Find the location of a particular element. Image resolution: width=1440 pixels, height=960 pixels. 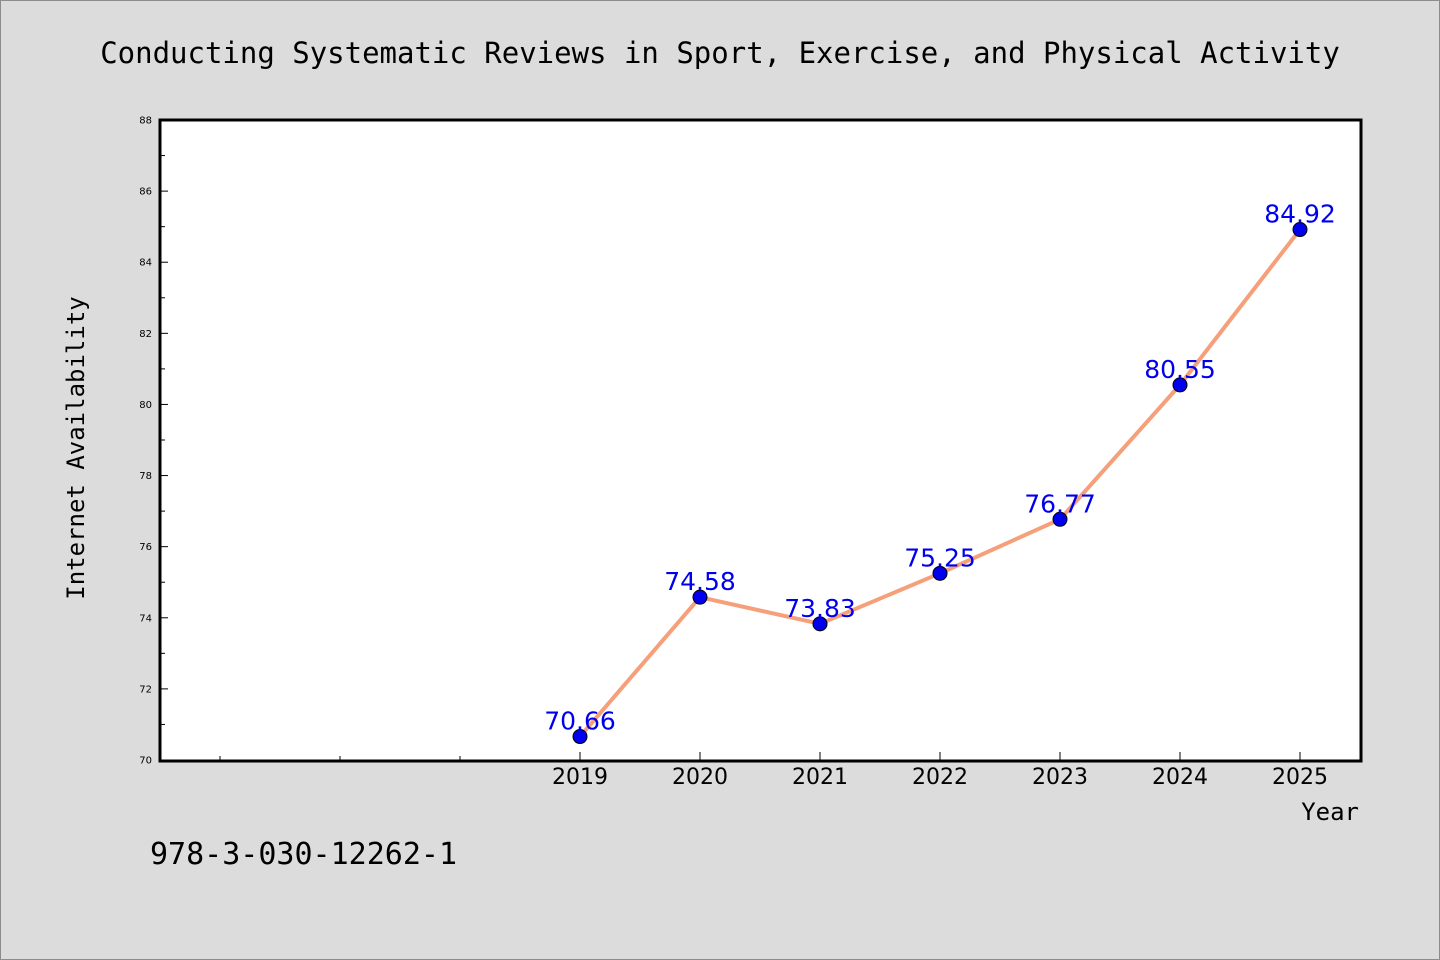

x-tick-label: 2019 is located at coordinates (580, 777).